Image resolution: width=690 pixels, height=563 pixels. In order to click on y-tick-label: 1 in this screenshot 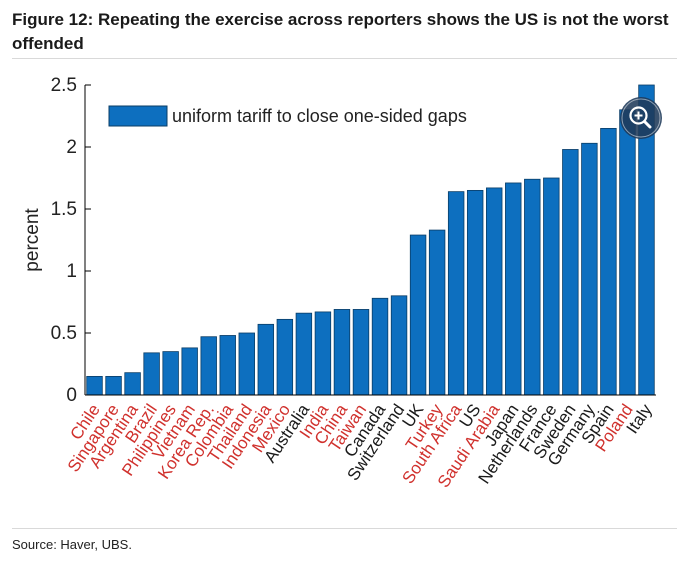, I will do `click(71, 271)`.